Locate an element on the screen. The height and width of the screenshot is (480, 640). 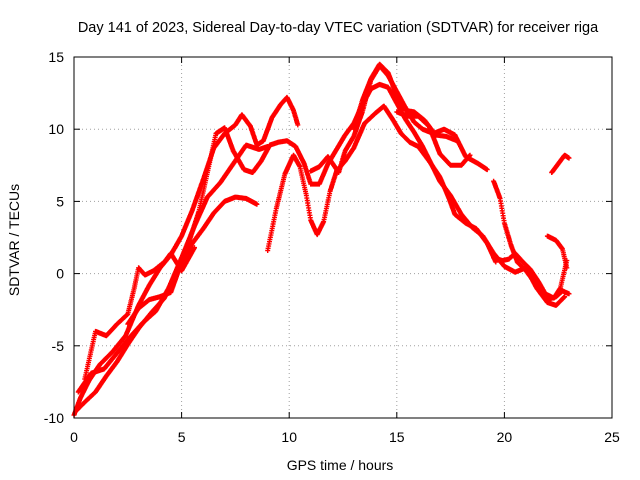
y-tick-label: -5 is located at coordinates (58, 346).